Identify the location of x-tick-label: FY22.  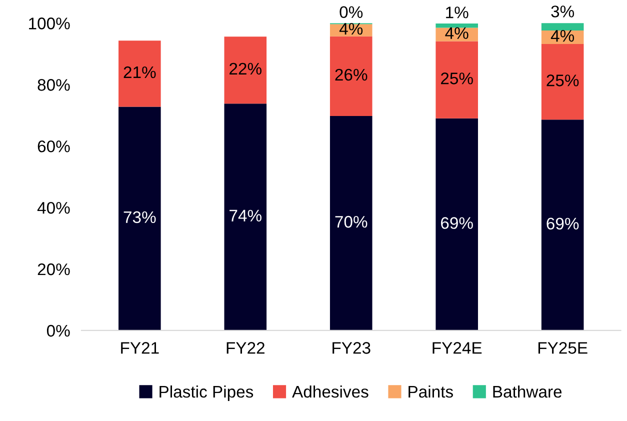
(245, 348).